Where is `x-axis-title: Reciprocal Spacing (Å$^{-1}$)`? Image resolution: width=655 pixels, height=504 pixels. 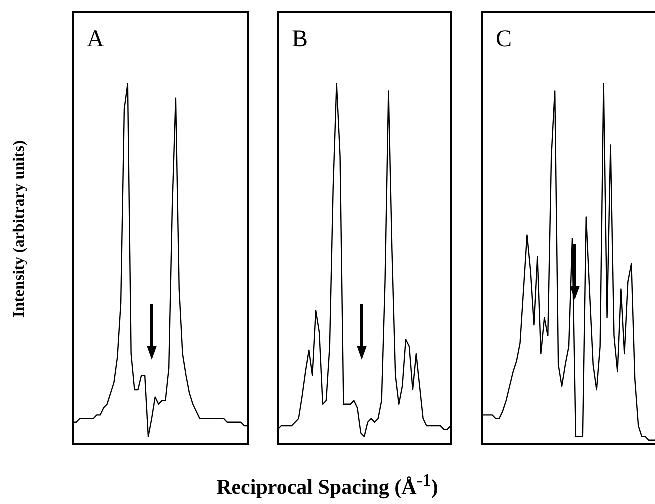 x-axis-title: Reciprocal Spacing (Å$^{-1}$) is located at coordinates (328, 485).